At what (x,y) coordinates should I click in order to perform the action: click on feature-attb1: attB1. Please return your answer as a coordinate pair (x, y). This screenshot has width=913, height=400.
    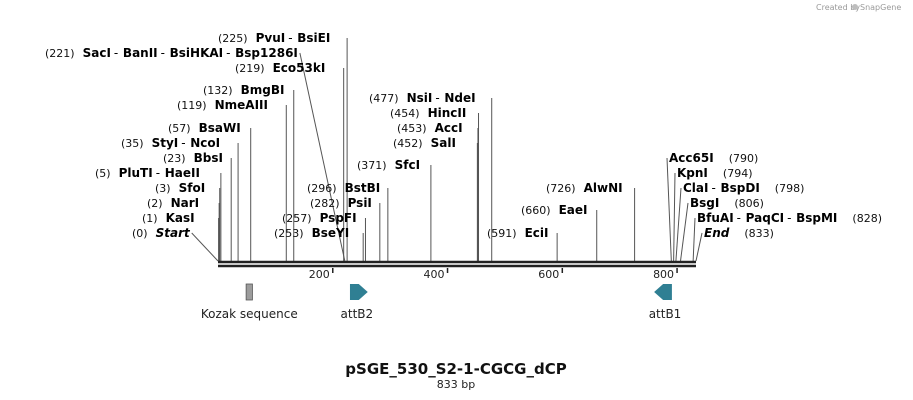
    Looking at the image, I should click on (665, 302).